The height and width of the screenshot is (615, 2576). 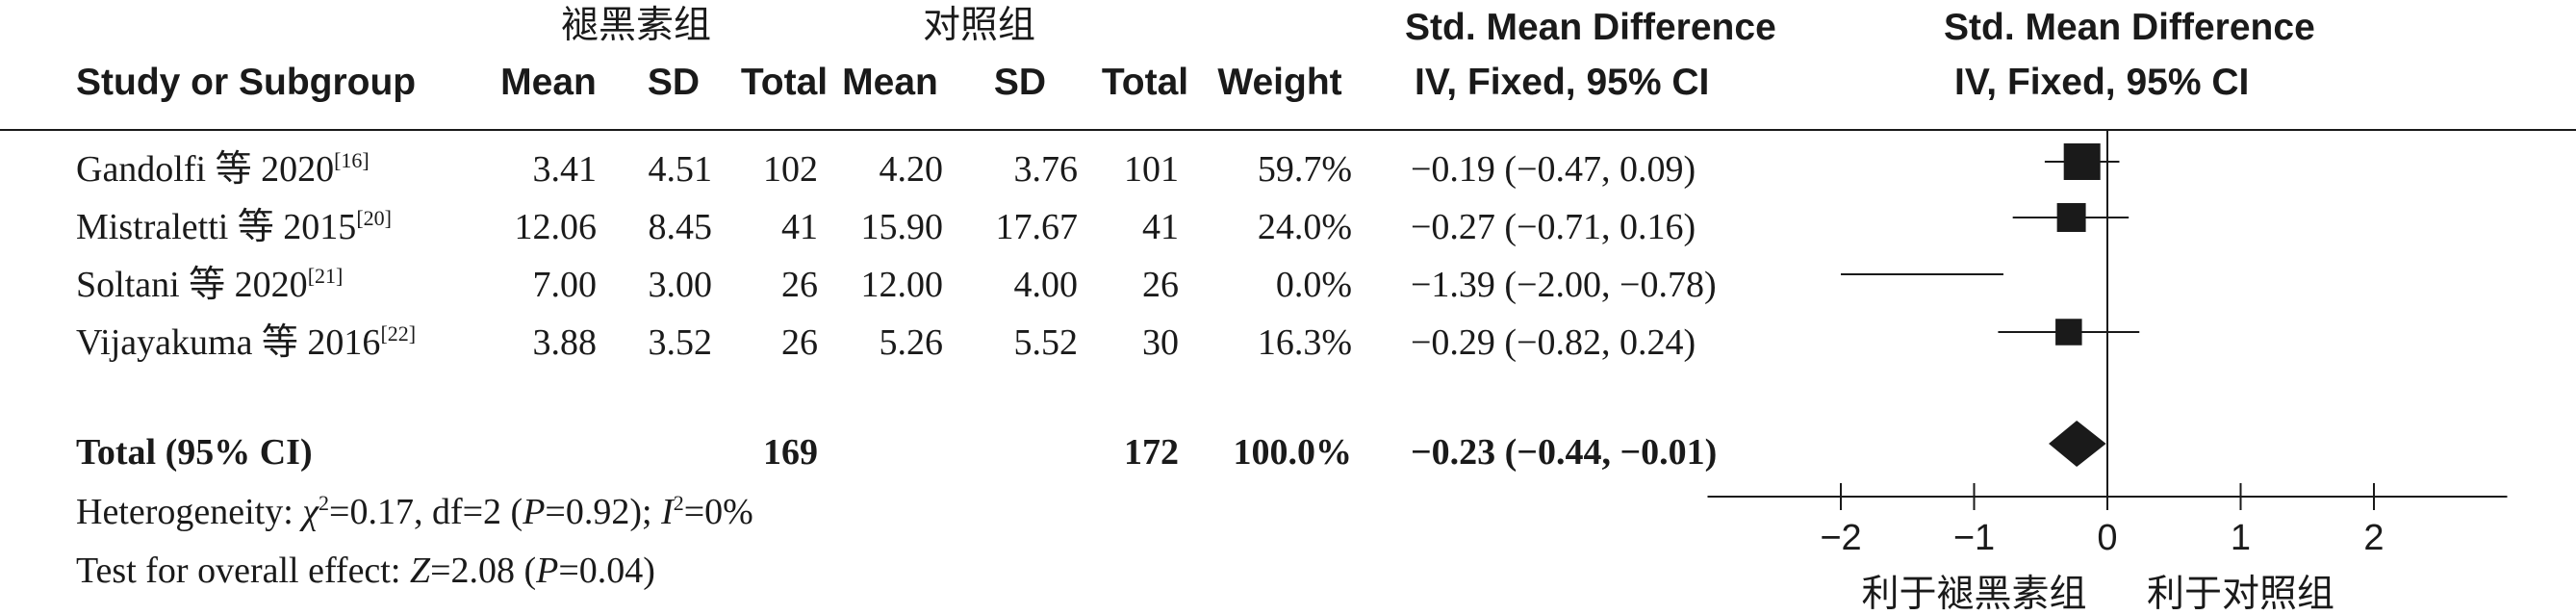 What do you see at coordinates (223, 169) in the screenshot?
I see `study-name: Gandolfi 等 2020[16]` at bounding box center [223, 169].